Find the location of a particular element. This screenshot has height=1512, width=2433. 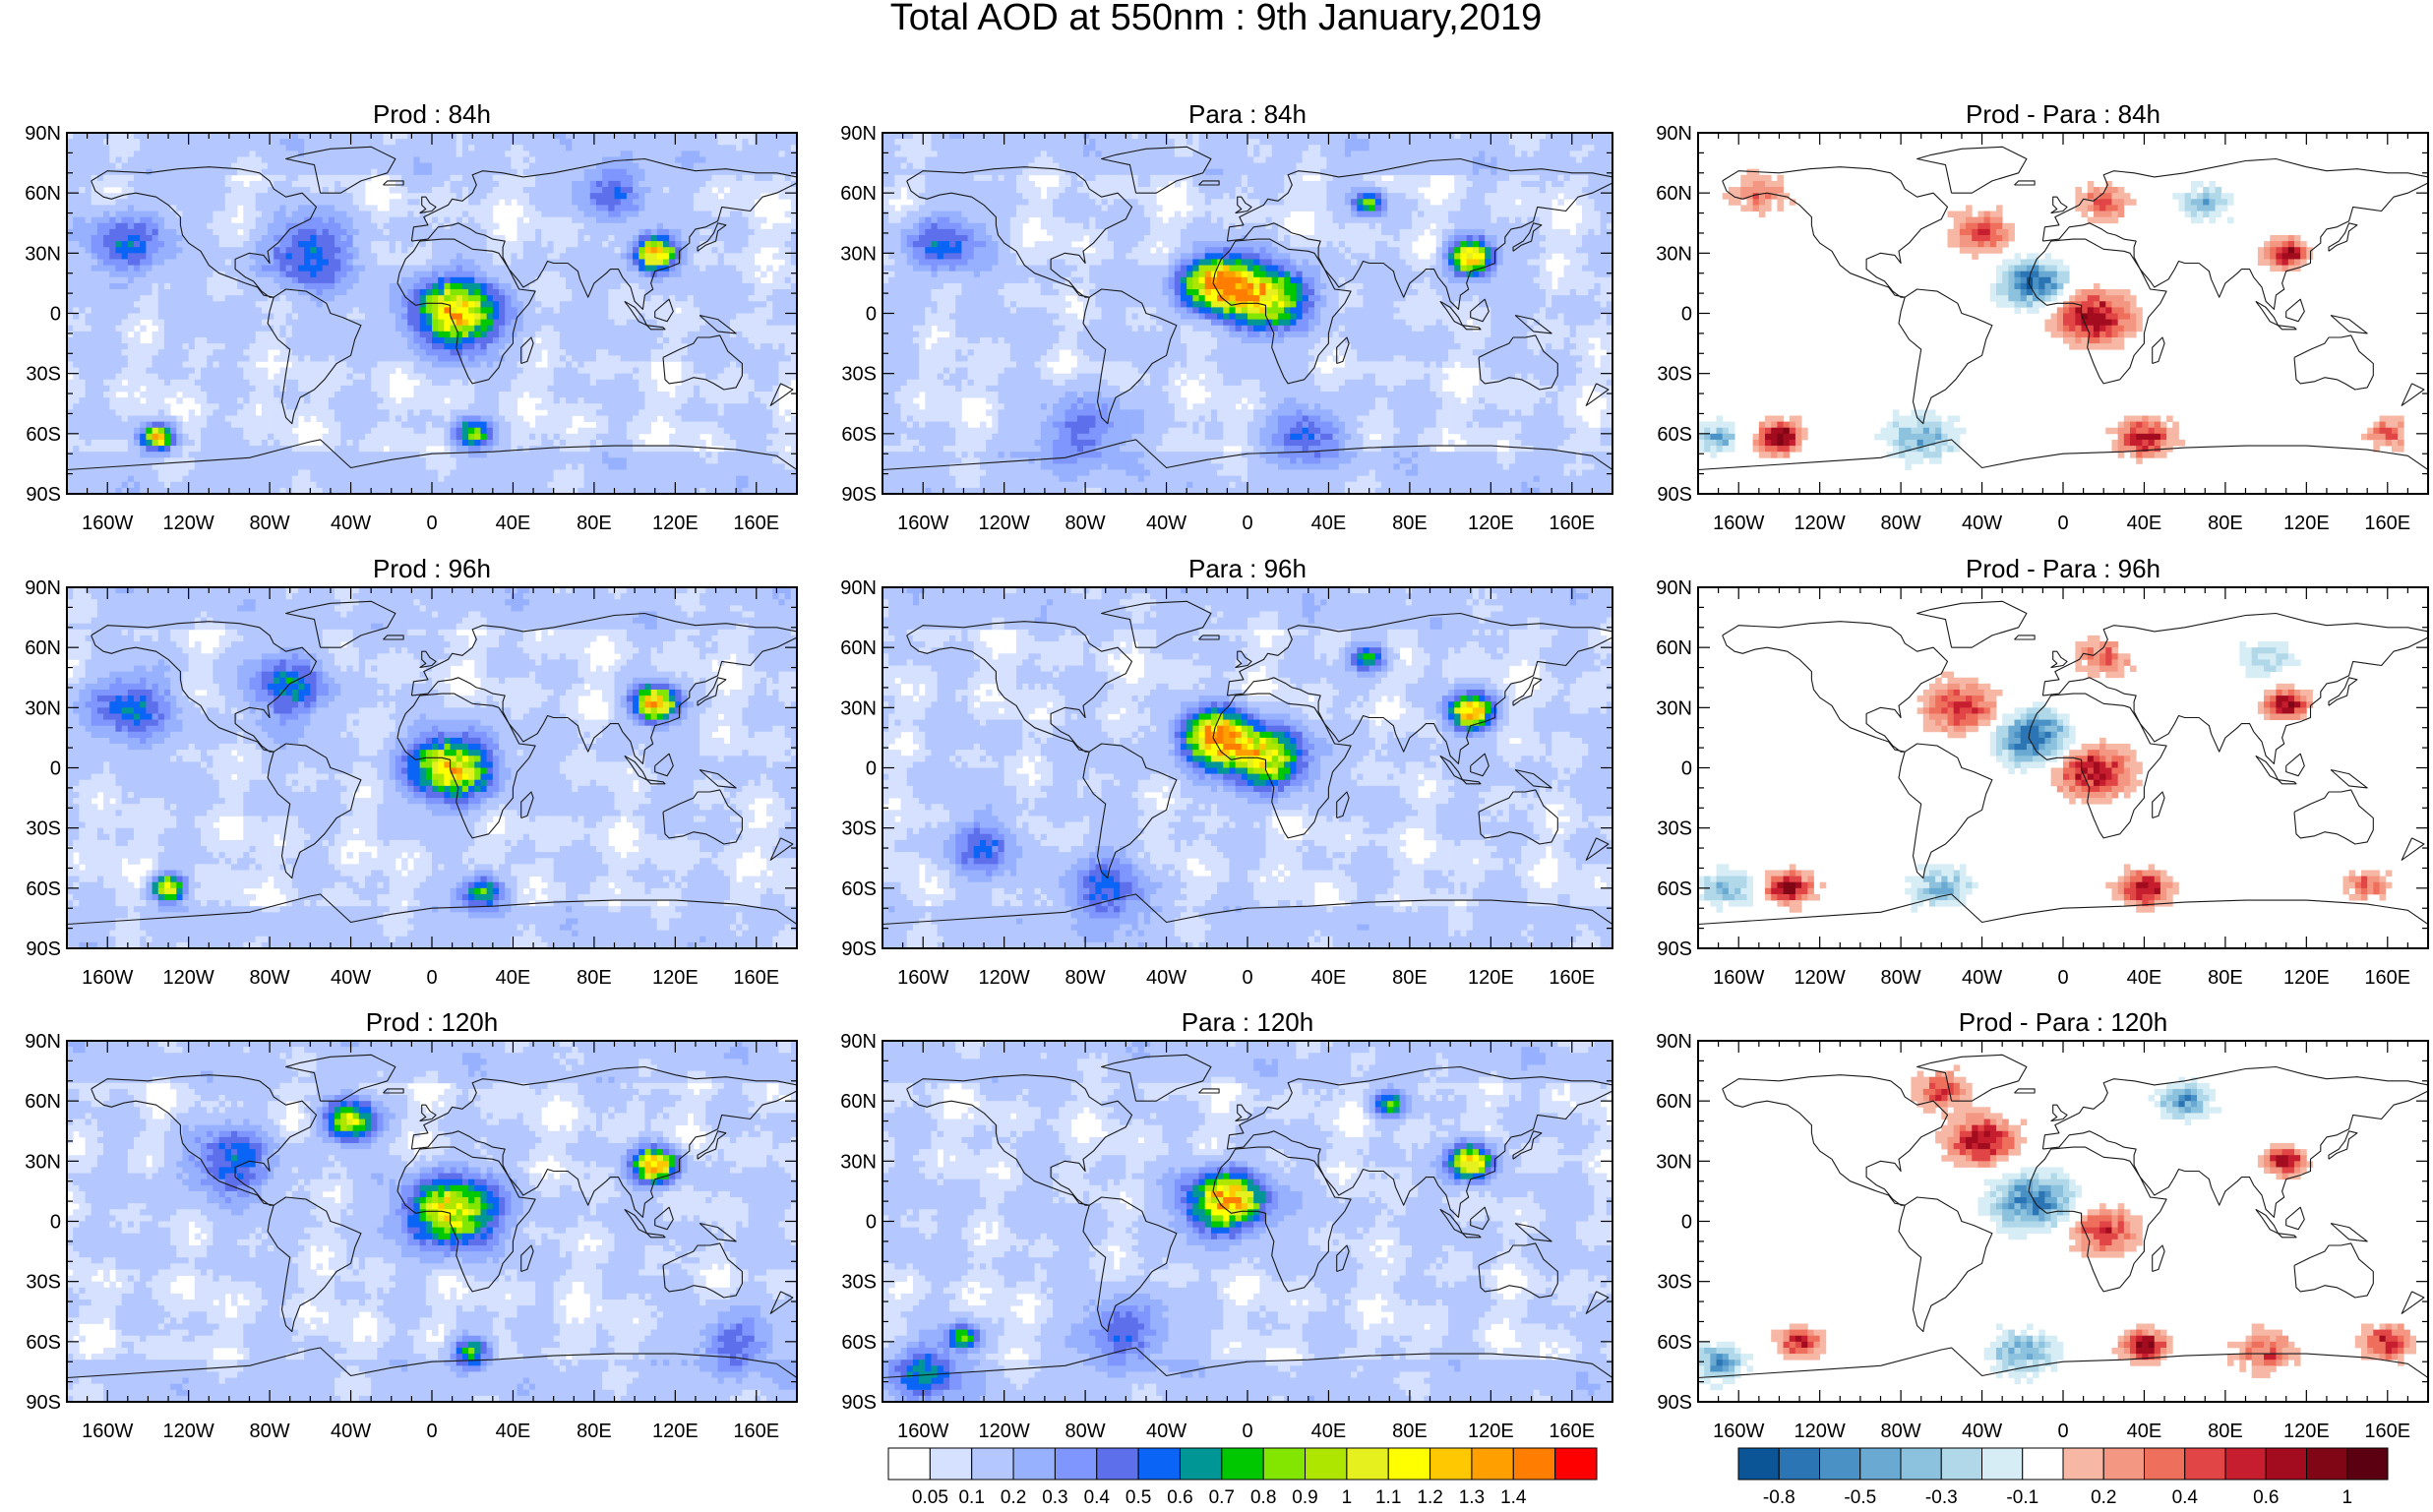

colorbar-label: 1.4 is located at coordinates (1513, 1497).